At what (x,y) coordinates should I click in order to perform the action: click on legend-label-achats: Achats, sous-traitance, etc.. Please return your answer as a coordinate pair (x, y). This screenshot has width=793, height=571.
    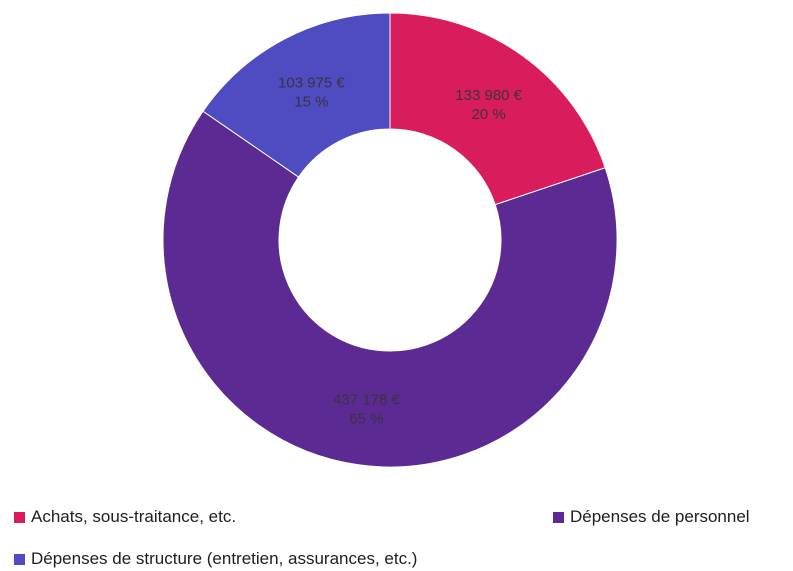
    Looking at the image, I should click on (134, 516).